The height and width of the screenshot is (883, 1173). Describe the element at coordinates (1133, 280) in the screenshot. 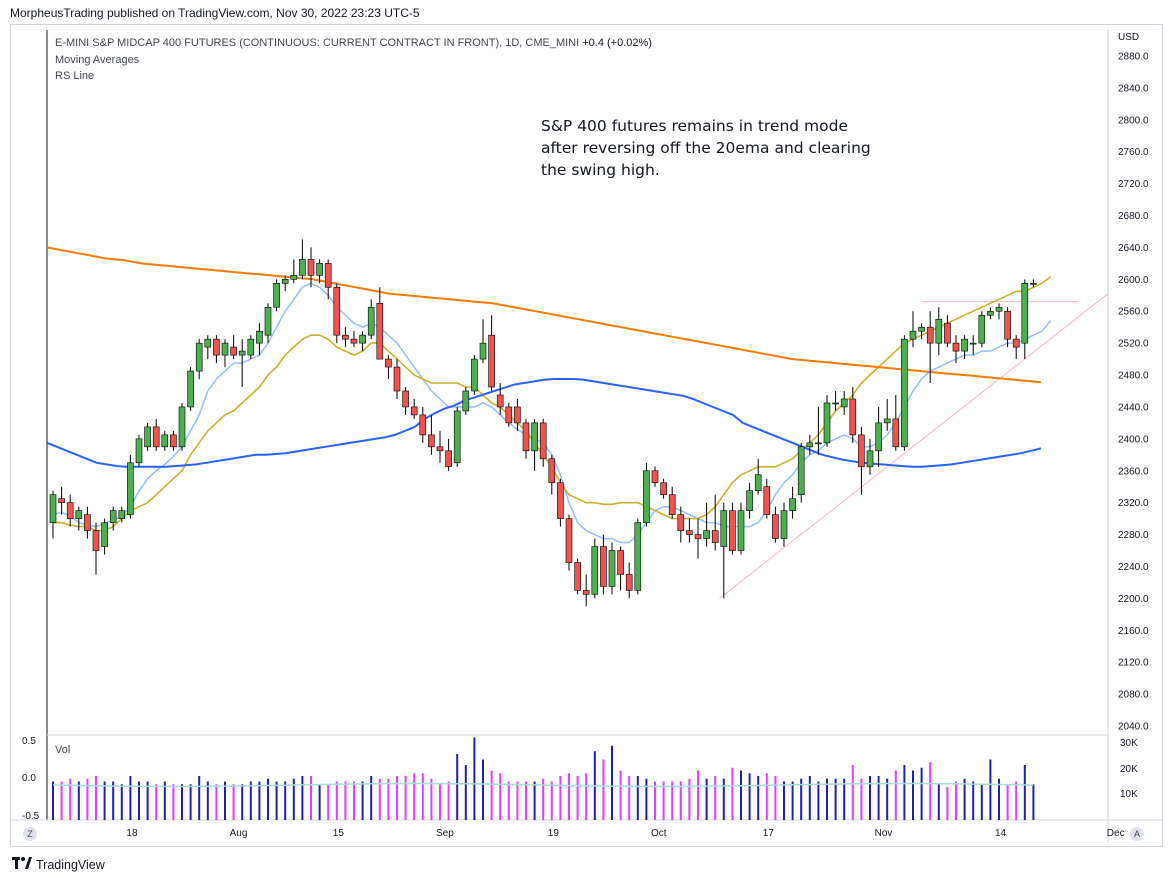

I see `price-tick-label: 2600.0` at that location.